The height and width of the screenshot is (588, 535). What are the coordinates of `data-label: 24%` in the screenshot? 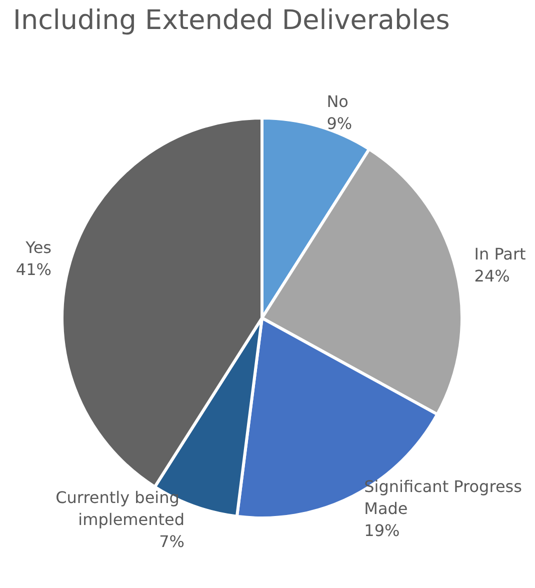 It's located at (492, 276).